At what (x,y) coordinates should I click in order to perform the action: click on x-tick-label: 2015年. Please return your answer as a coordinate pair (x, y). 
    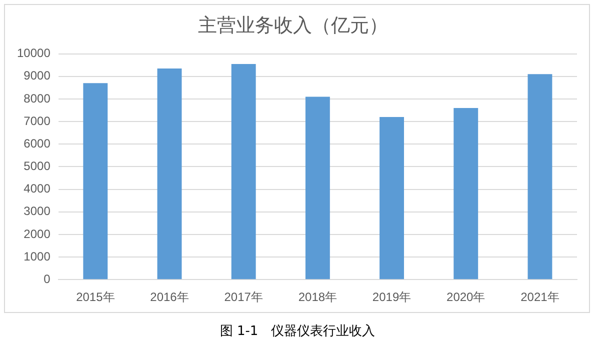
    Looking at the image, I should click on (95, 297).